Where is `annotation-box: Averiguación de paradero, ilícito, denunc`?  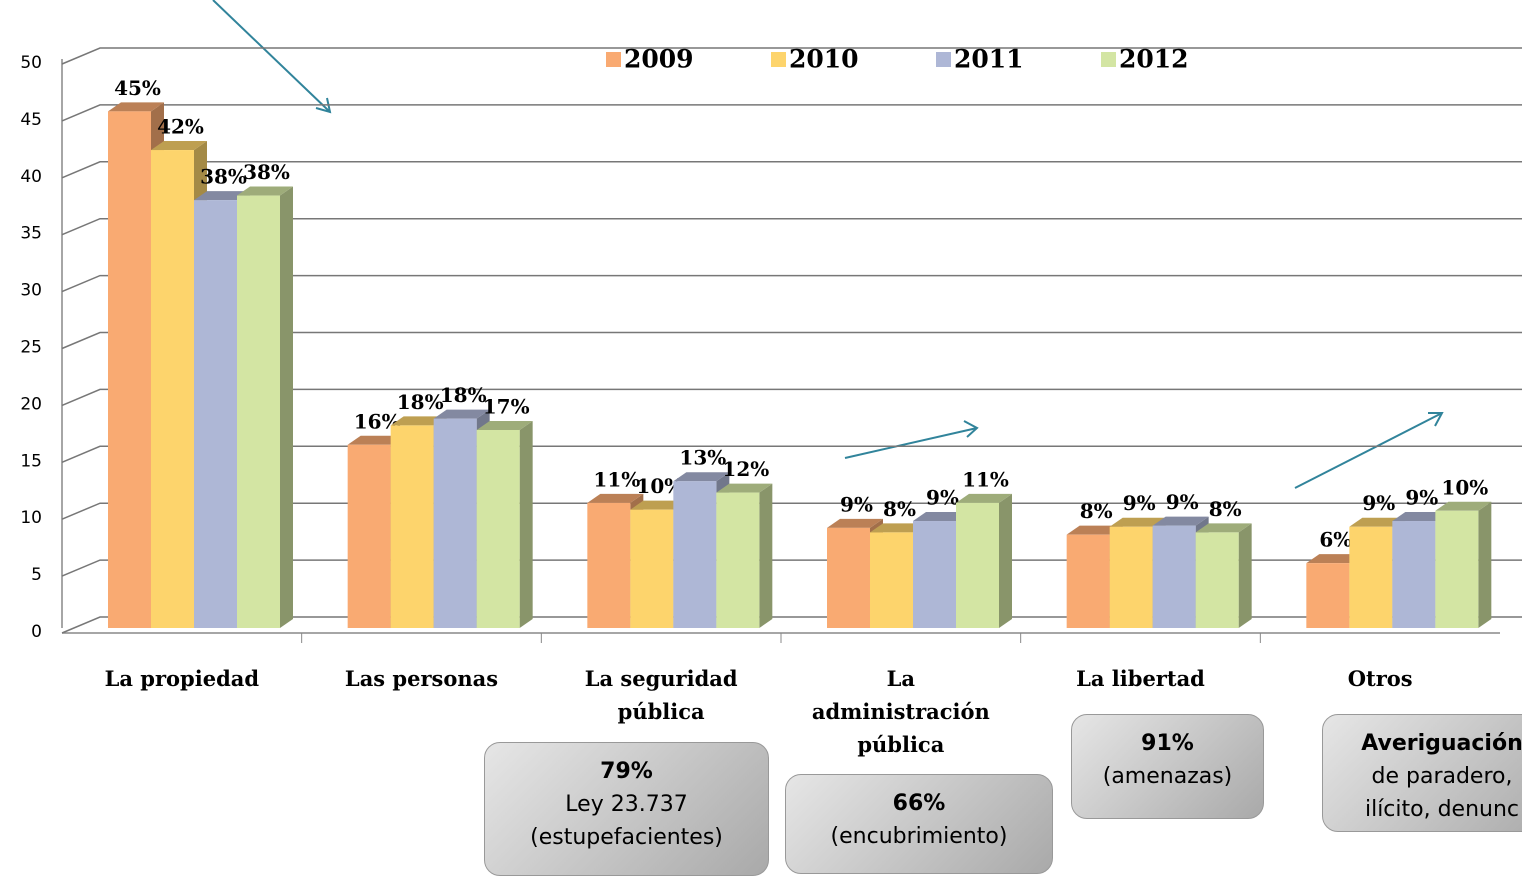 annotation-box: Averiguación de paradero, ilícito, denunc is located at coordinates (1422, 773).